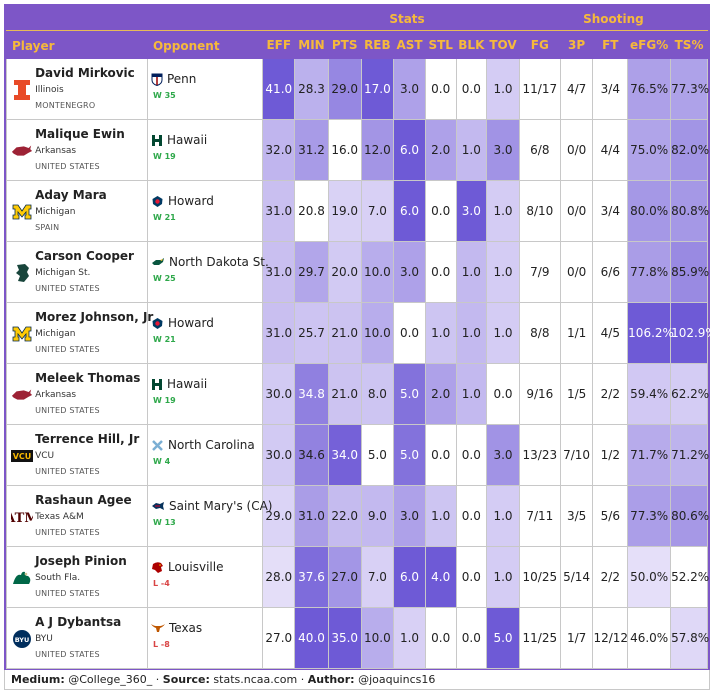 Image resolution: width=726 pixels, height=698 pixels. I want to click on stat-cell-eff: 27.0, so click(279, 638).